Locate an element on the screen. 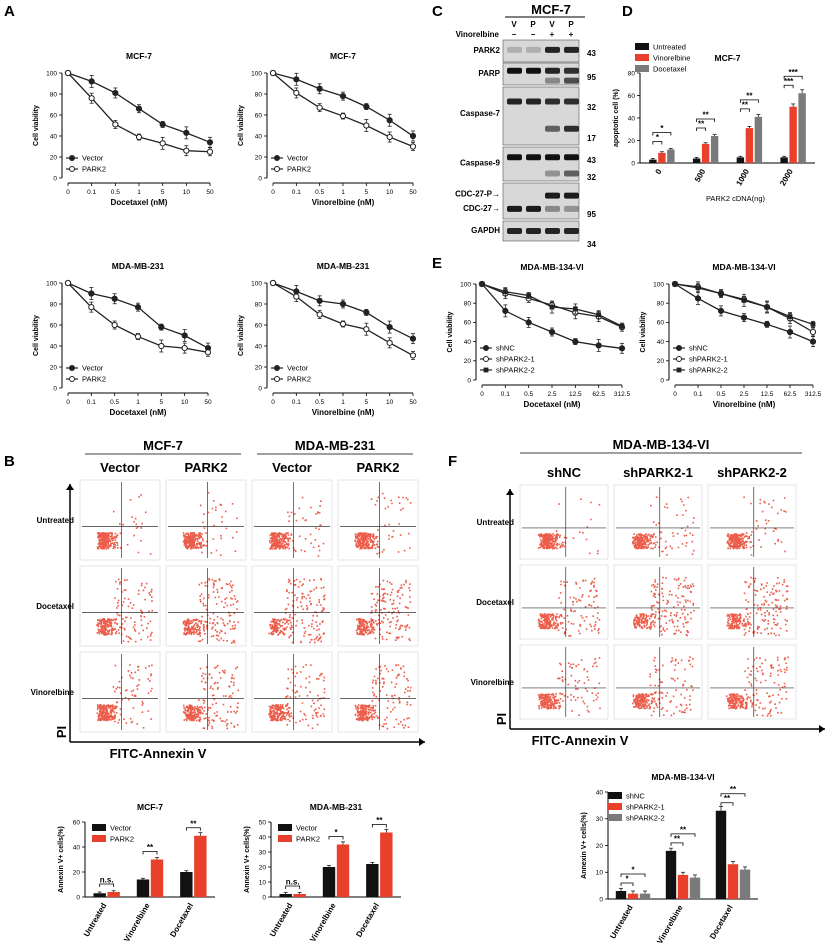  y-tick-label: 100 is located at coordinates (256, 283).